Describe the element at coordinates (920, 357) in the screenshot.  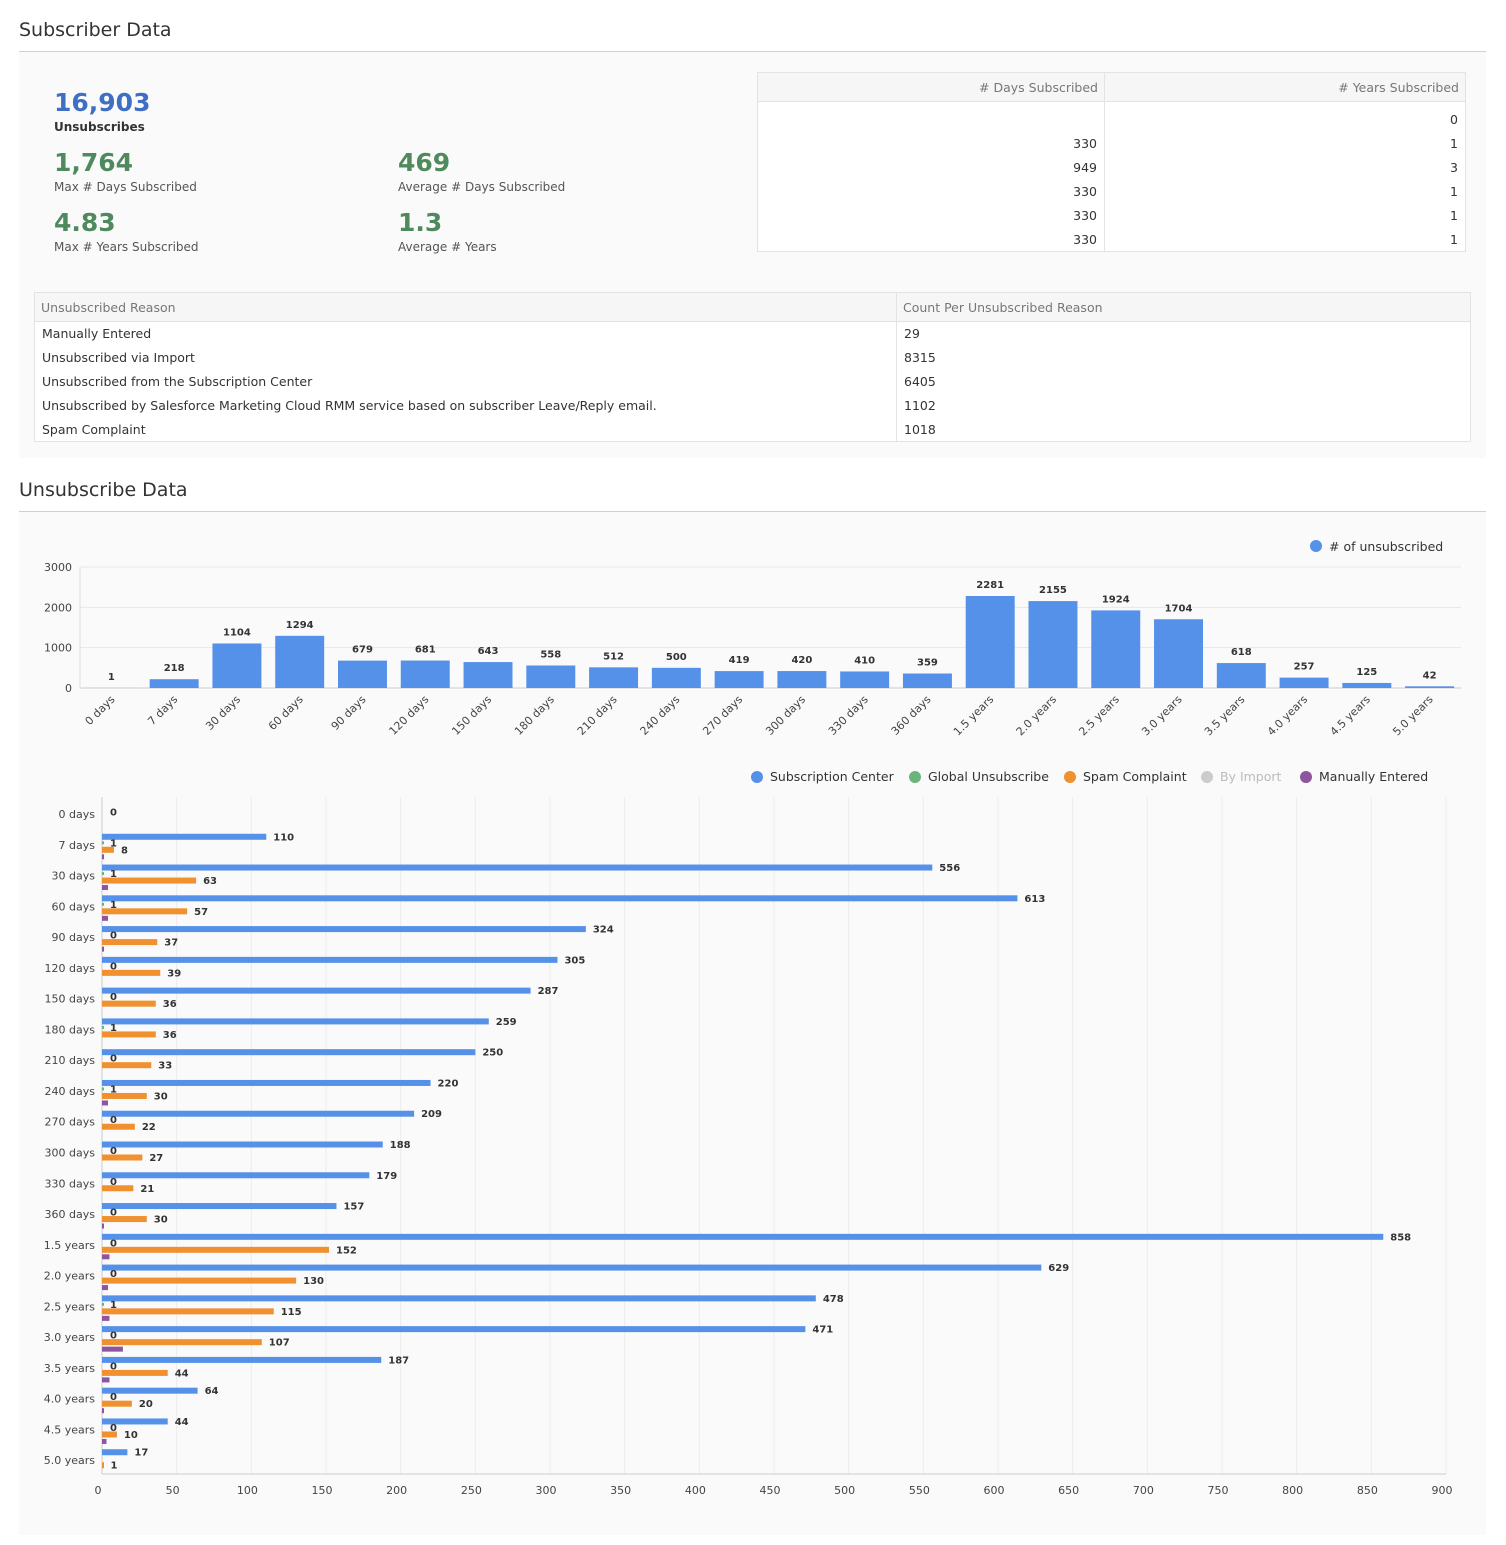
I see `reason-count-cell: 8315` at that location.